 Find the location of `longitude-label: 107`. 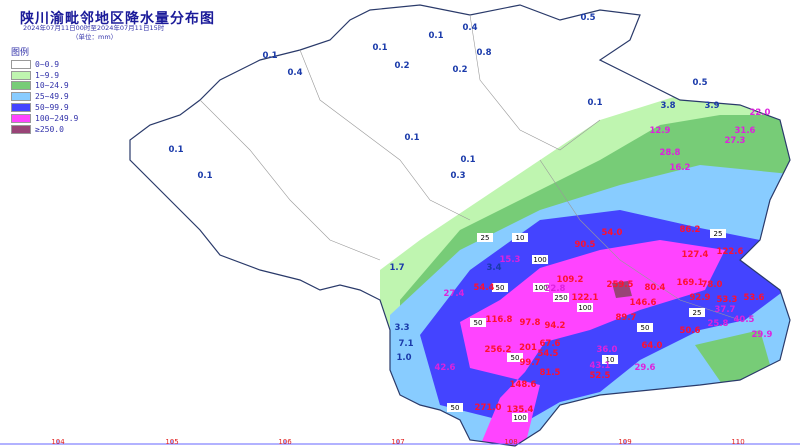

longitude-label: 107 is located at coordinates (398, 442).